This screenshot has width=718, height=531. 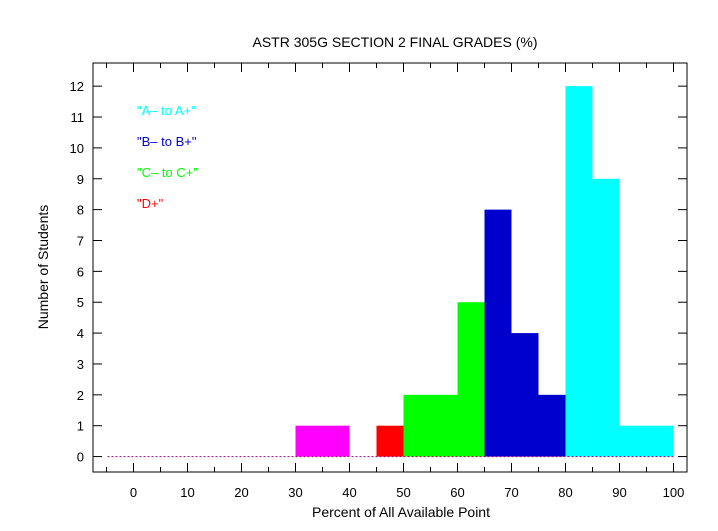 What do you see at coordinates (77, 86) in the screenshot?
I see `y-tick-label: 12` at bounding box center [77, 86].